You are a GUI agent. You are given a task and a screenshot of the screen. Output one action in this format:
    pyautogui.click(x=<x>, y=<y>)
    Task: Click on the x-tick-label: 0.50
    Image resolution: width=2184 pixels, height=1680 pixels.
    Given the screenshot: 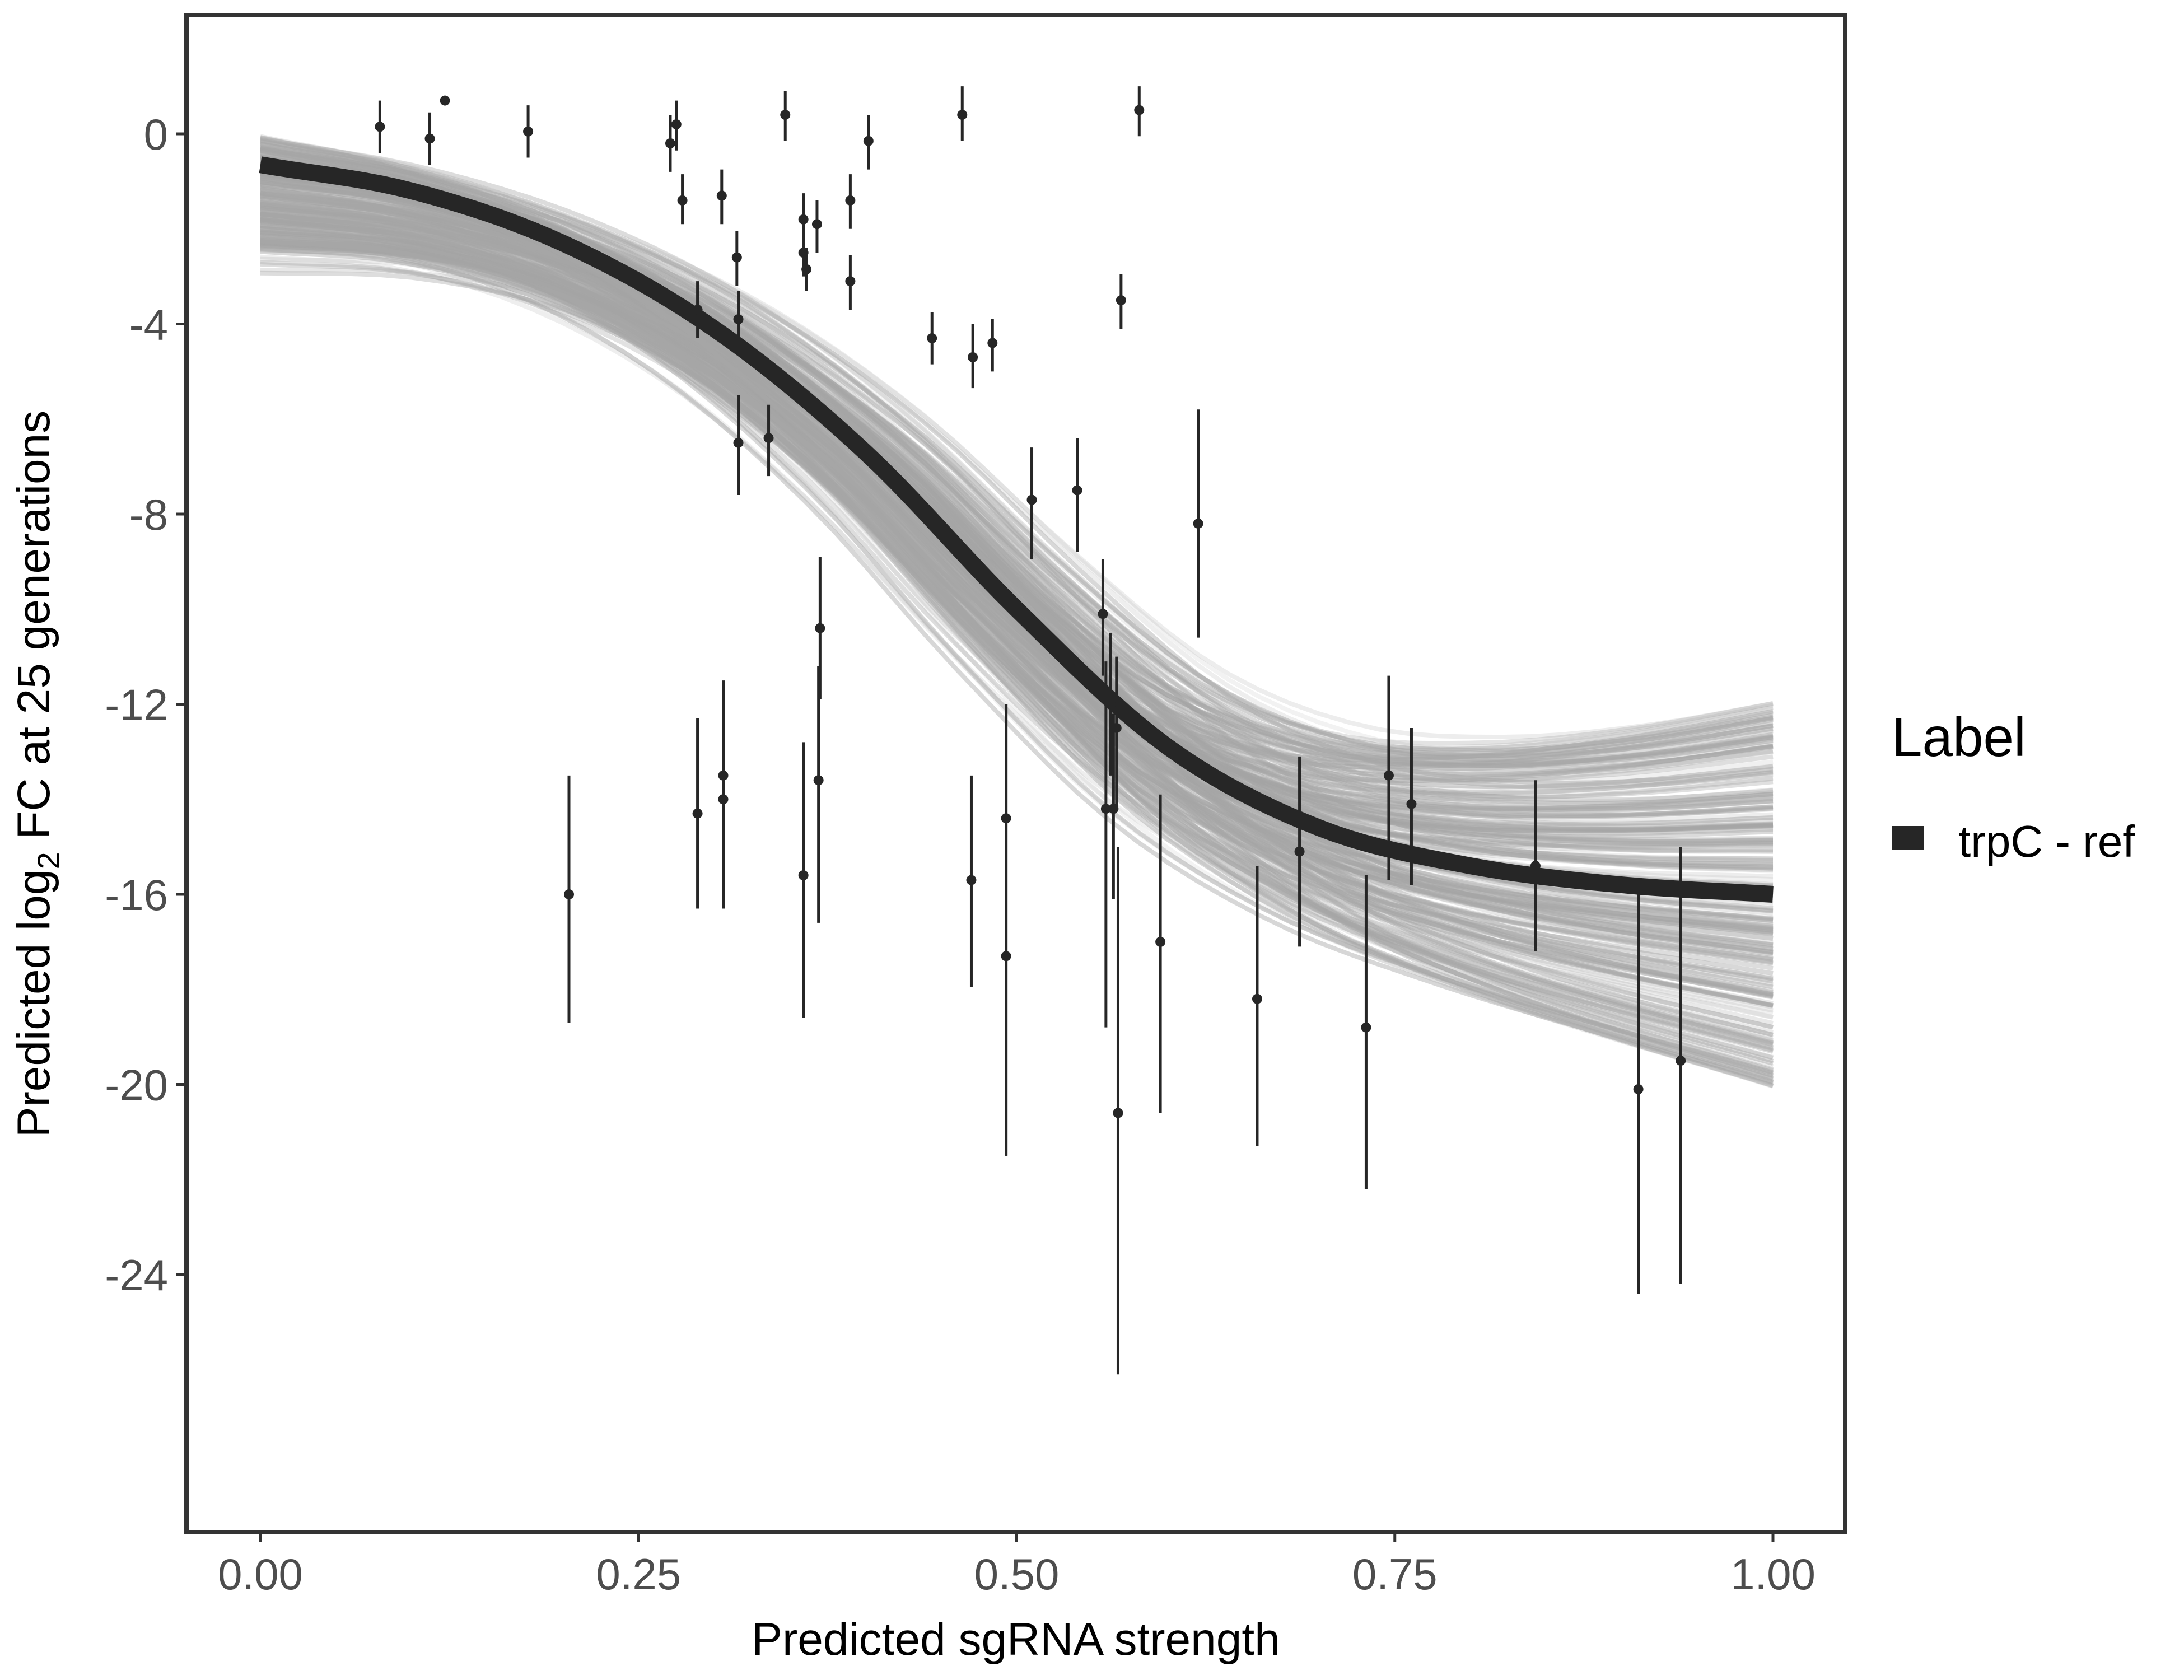 What is the action you would take?
    pyautogui.click(x=1017, y=1575)
    